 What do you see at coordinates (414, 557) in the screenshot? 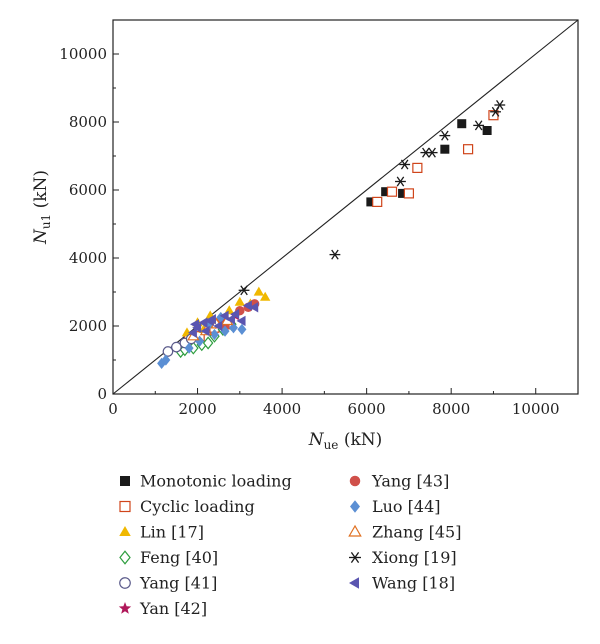
I see `legend-label: Xiong [19]` at bounding box center [414, 557].